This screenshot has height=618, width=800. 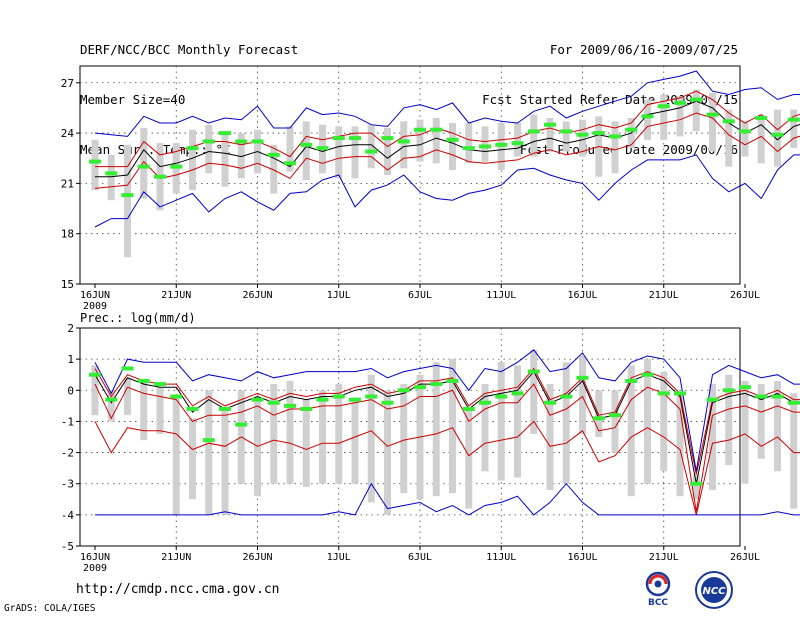 I want to click on bcc-logo-text: BCC, so click(x=658, y=603).